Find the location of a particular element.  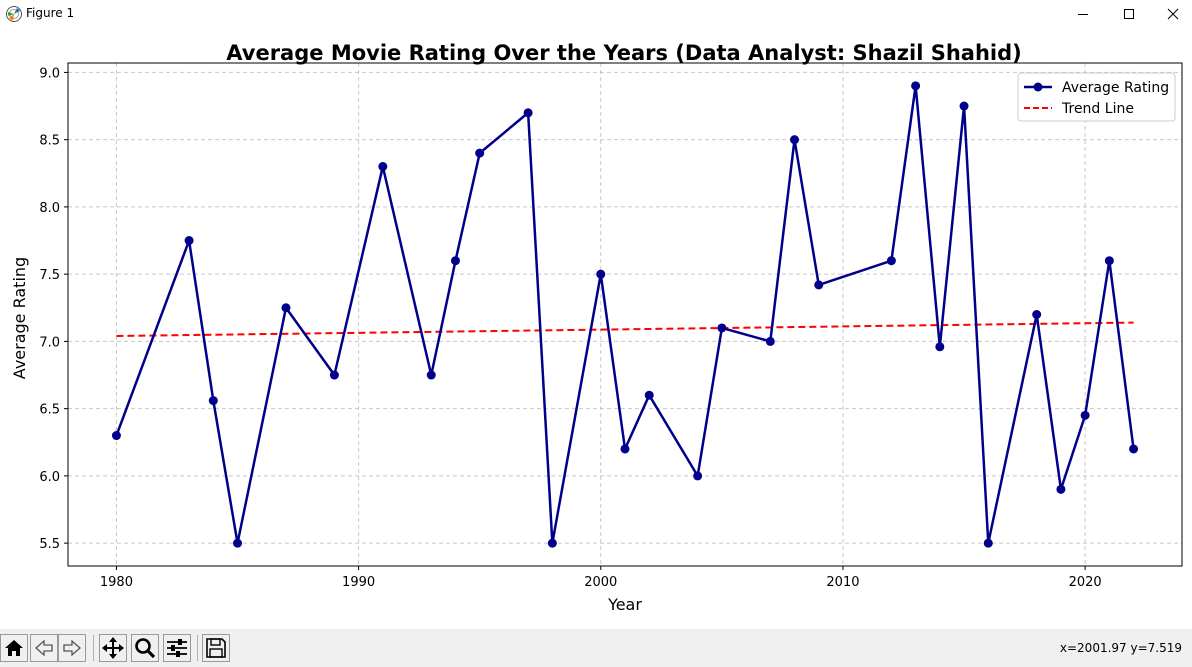

y-tick-label: 6.0 is located at coordinates (49, 477).